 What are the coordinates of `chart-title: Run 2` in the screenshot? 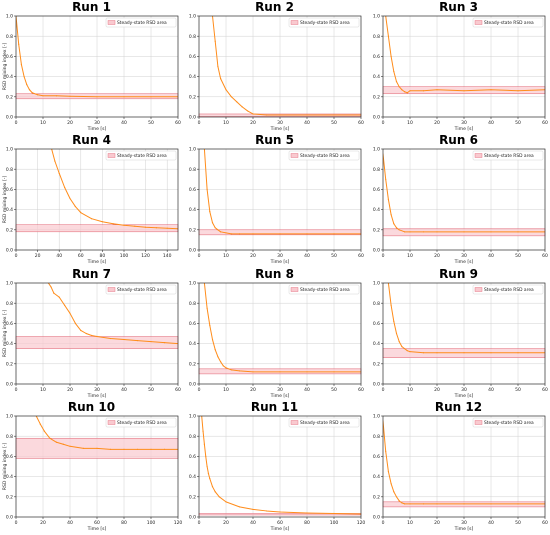 It's located at (274, 7).